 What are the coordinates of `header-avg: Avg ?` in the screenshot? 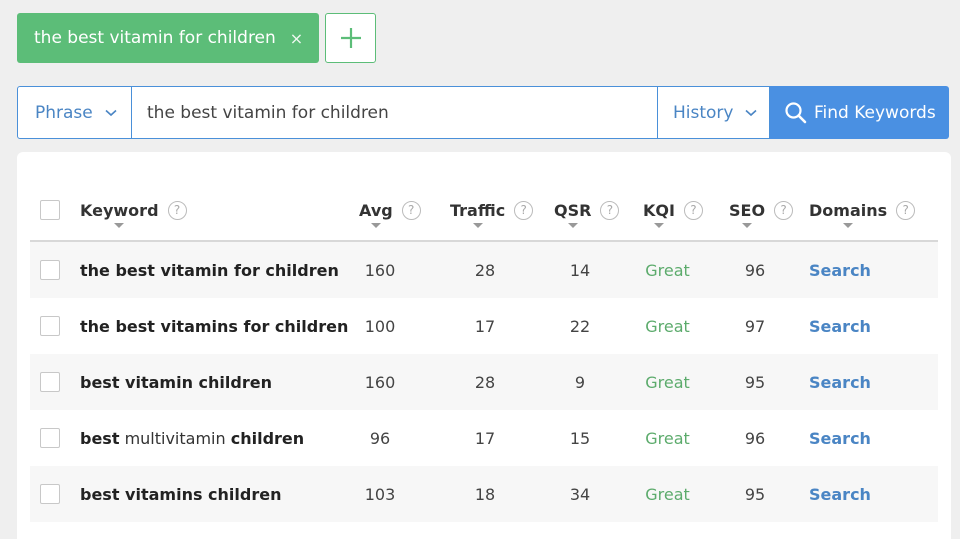 It's located at (404, 210).